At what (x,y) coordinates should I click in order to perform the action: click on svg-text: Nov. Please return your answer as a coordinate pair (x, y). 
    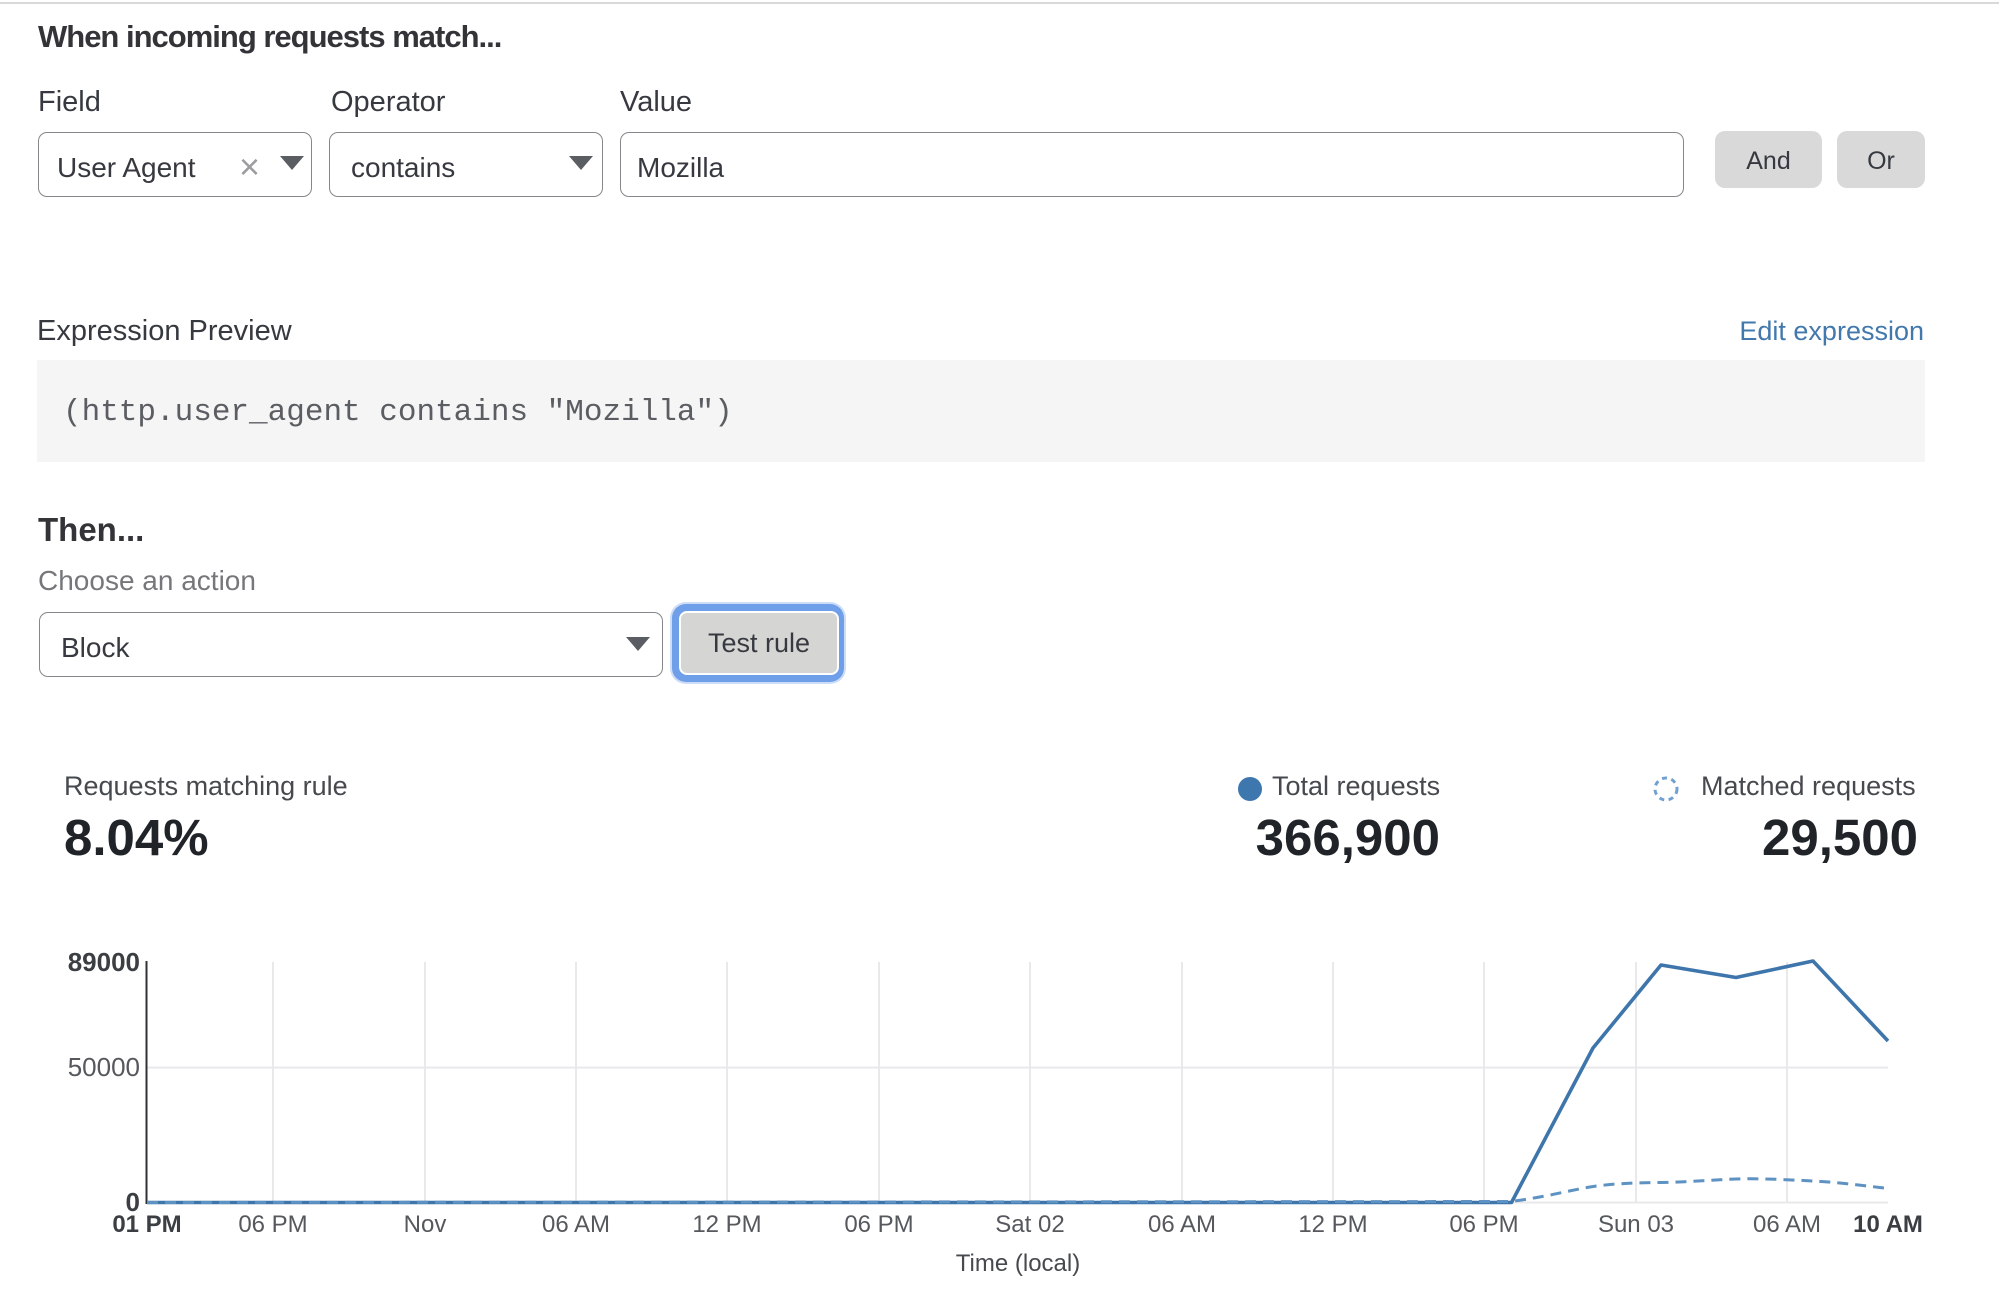
    Looking at the image, I should click on (425, 1224).